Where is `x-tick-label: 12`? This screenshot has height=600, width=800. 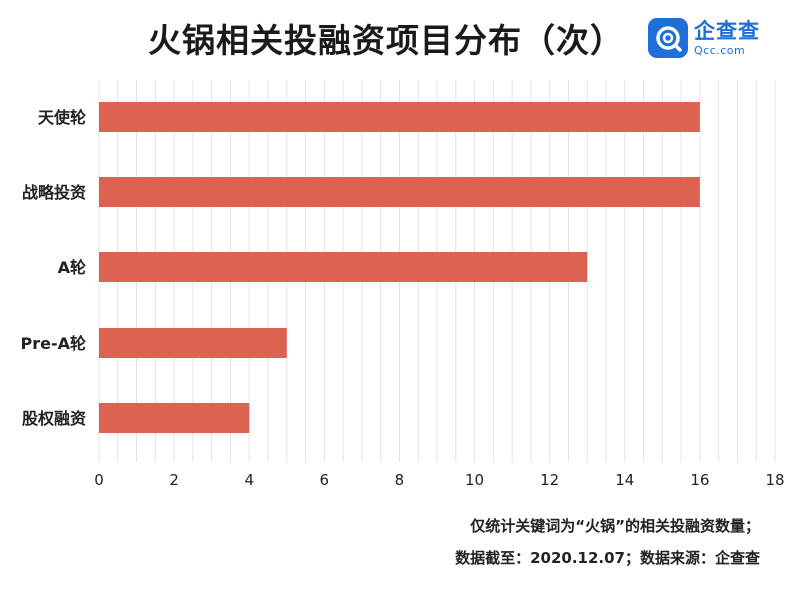
x-tick-label: 12 is located at coordinates (549, 480).